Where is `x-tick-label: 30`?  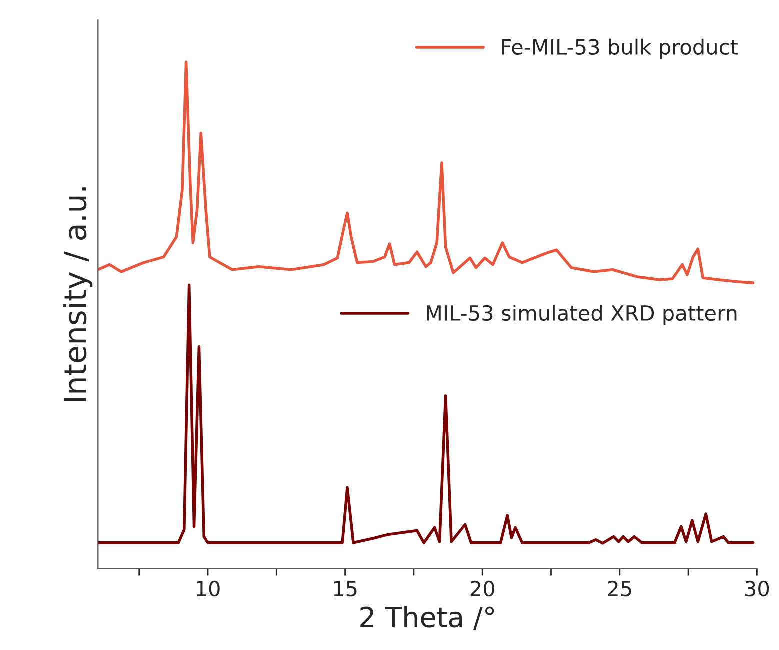 x-tick-label: 30 is located at coordinates (758, 588).